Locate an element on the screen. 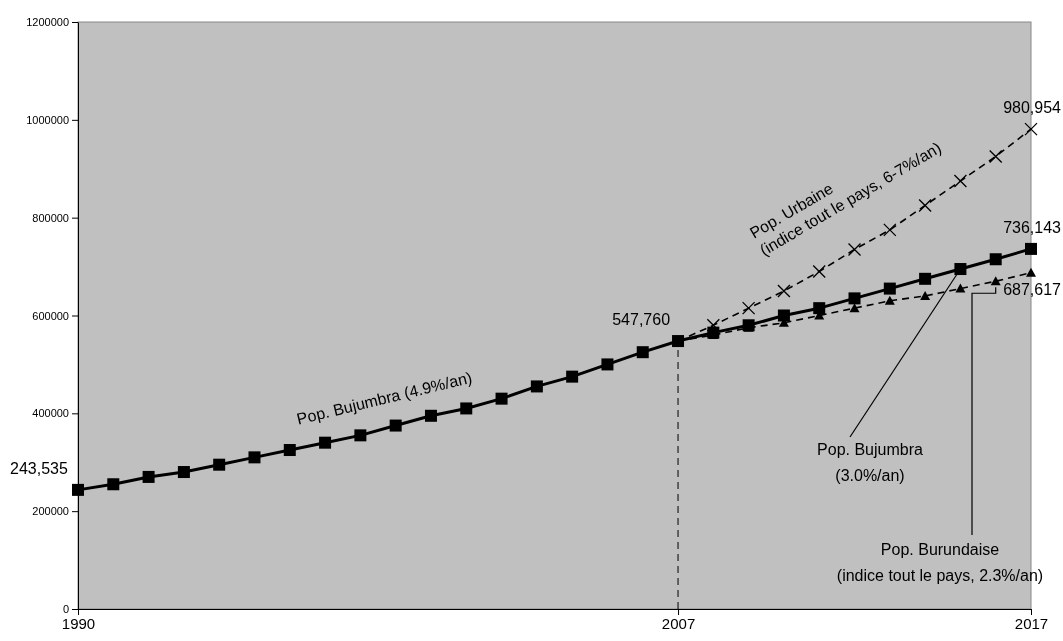 This screenshot has height=641, width=1063. x-tick-label: 1990 is located at coordinates (78, 623).